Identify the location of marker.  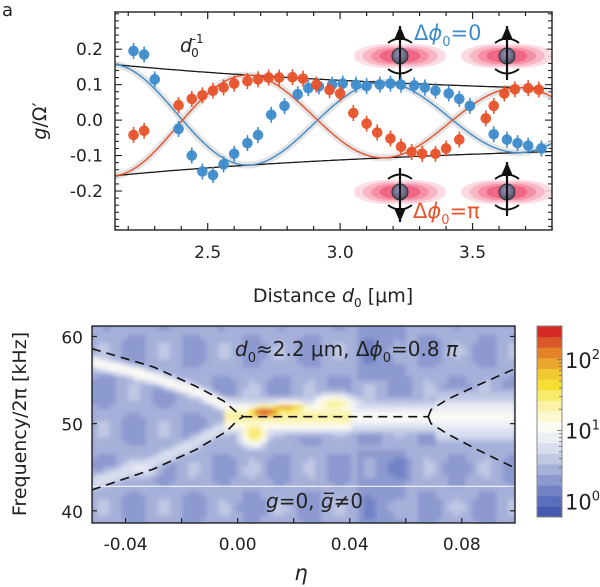
(353, 113).